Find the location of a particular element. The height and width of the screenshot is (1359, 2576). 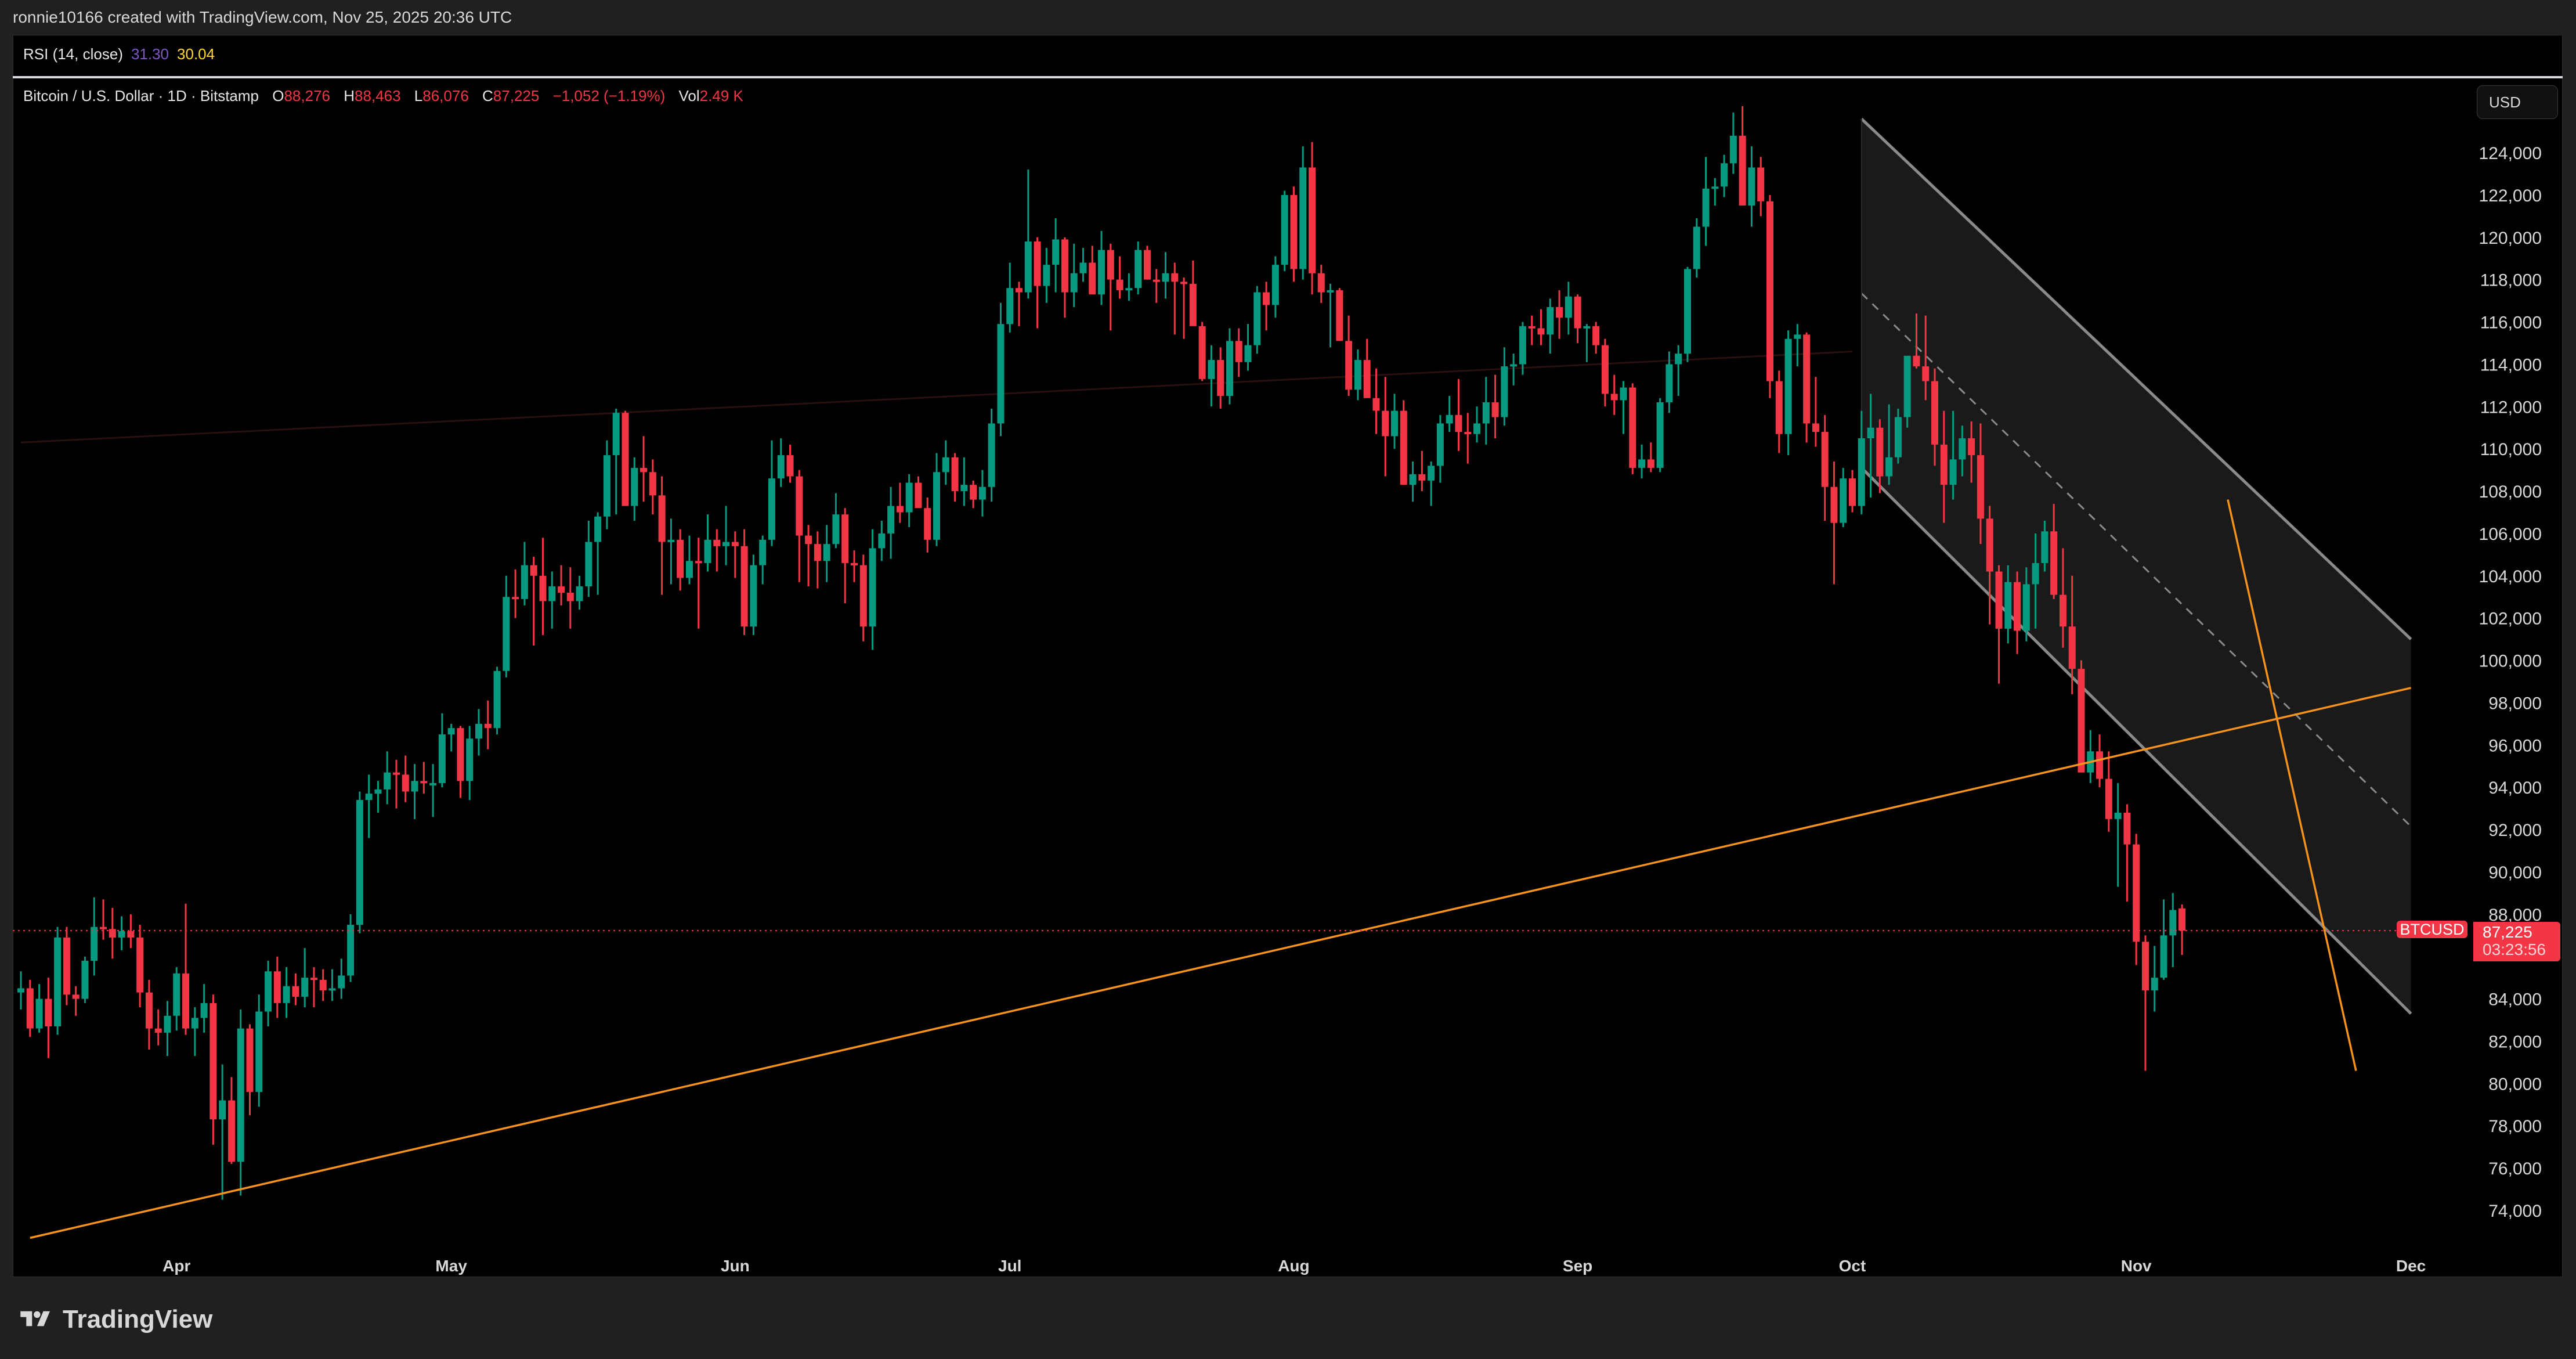

symbol-title: Bitcoin / U.S. Dollar · 1D · Bitstamp is located at coordinates (141, 96).